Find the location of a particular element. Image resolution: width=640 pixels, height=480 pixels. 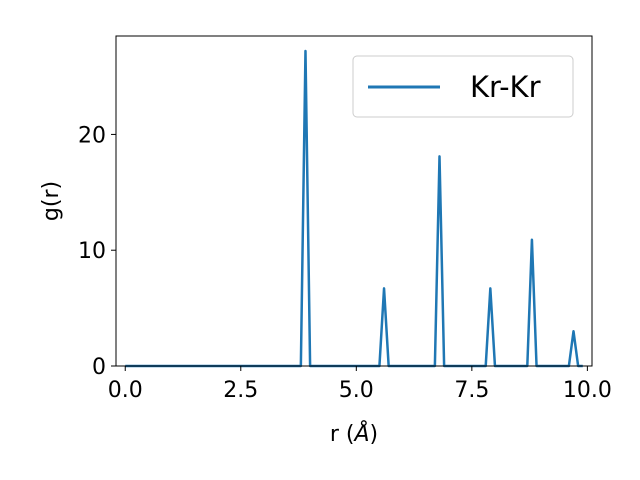

x-axis-label: r (Å) is located at coordinates (354, 433).